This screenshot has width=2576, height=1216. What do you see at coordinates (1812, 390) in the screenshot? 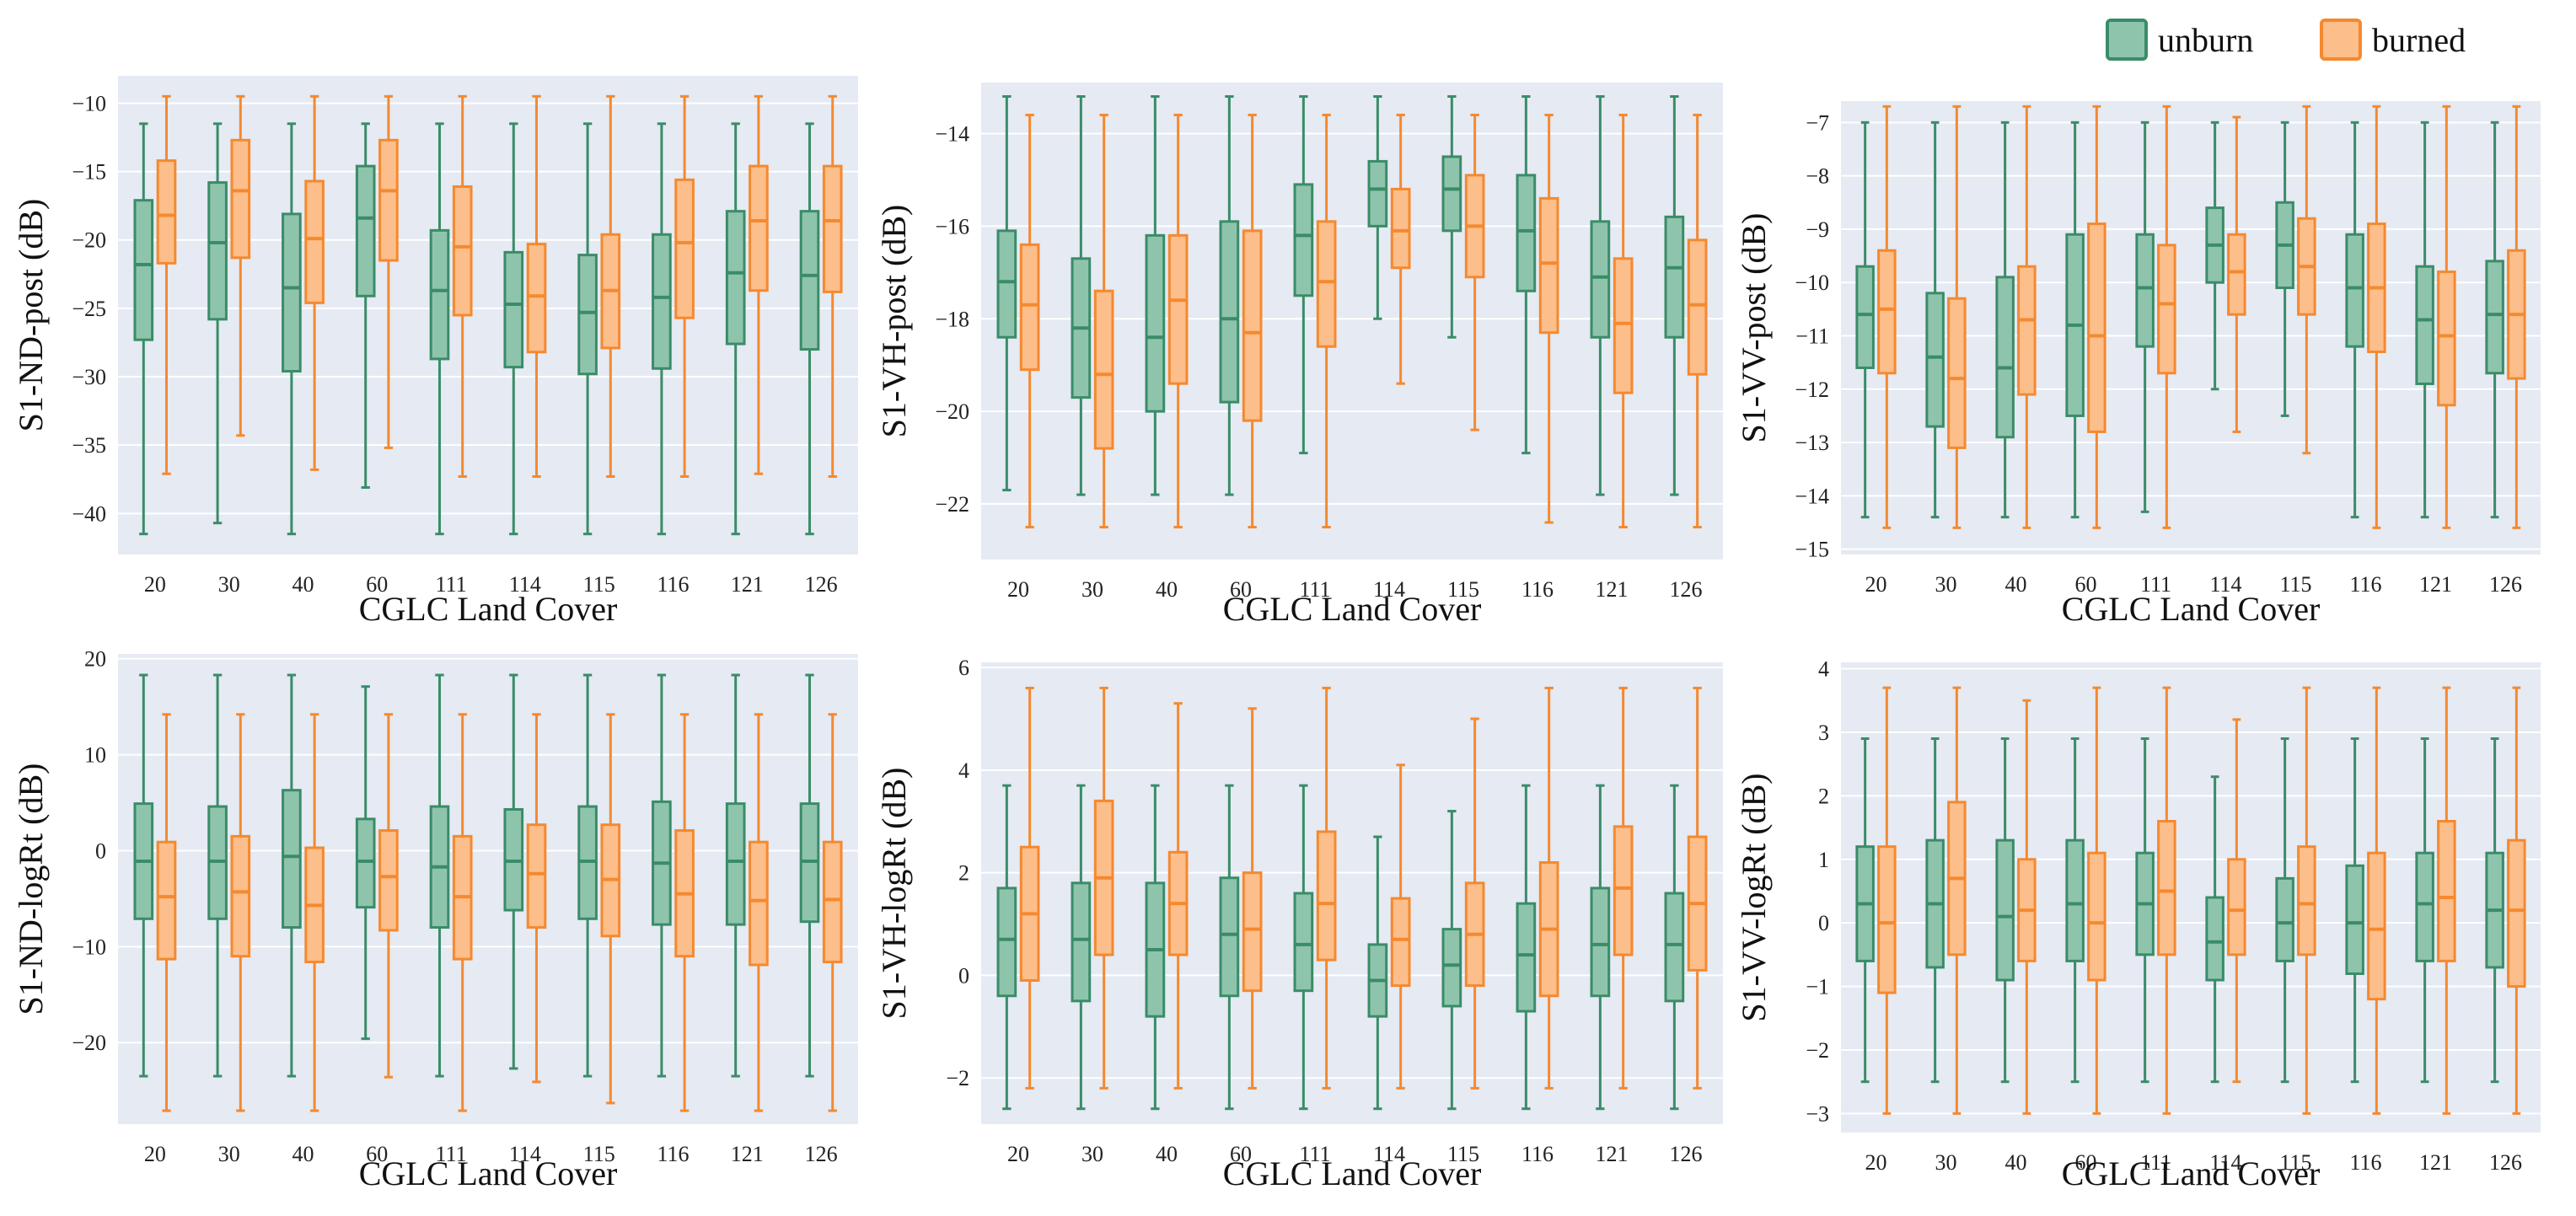
I see `y-tick-label: −12` at bounding box center [1812, 390].